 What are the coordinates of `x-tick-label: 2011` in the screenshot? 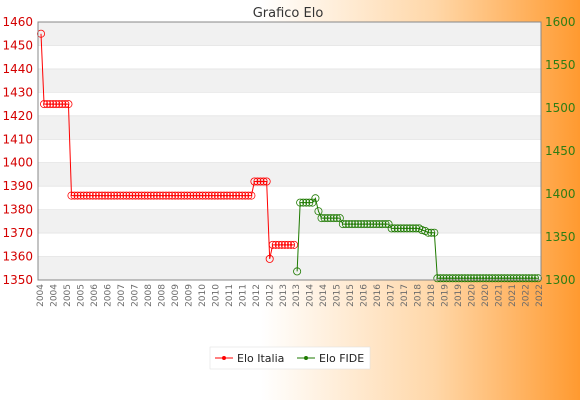 It's located at (243, 295).